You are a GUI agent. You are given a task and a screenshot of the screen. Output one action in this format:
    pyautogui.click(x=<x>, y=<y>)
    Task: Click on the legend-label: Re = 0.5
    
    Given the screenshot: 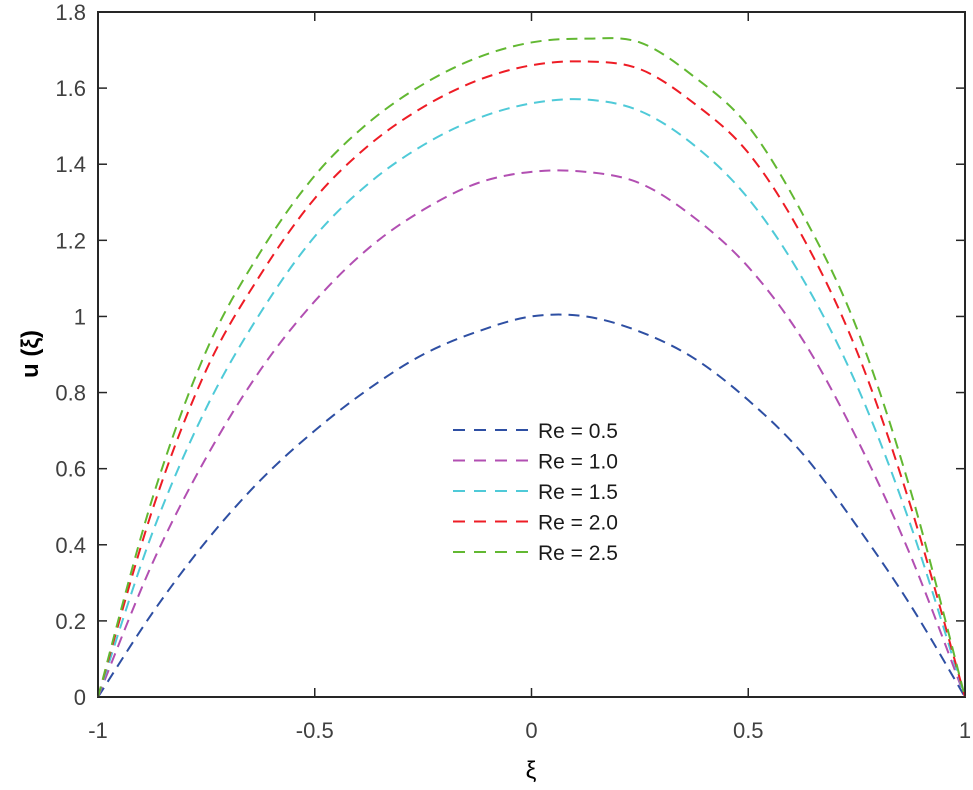 What is the action you would take?
    pyautogui.click(x=578, y=431)
    